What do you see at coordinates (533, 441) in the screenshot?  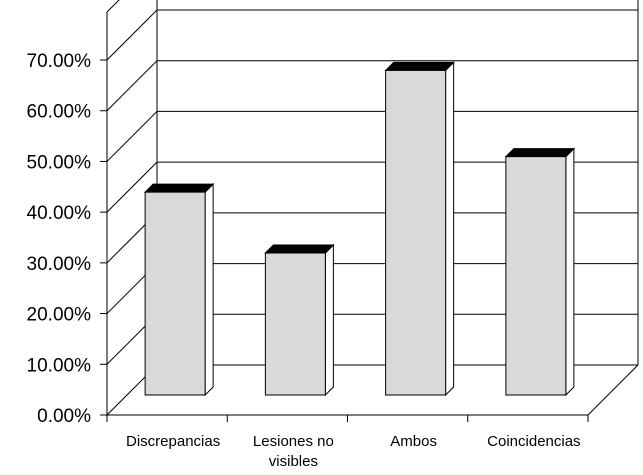 I see `x-category-label: Coincidencias` at bounding box center [533, 441].